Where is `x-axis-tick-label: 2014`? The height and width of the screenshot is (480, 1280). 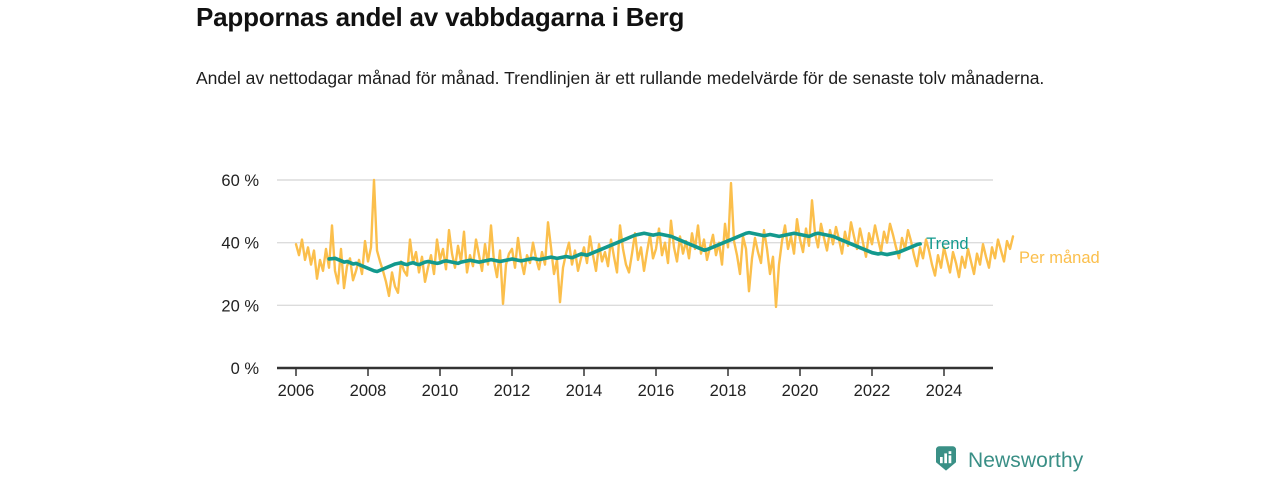 x-axis-tick-label: 2014 is located at coordinates (584, 391).